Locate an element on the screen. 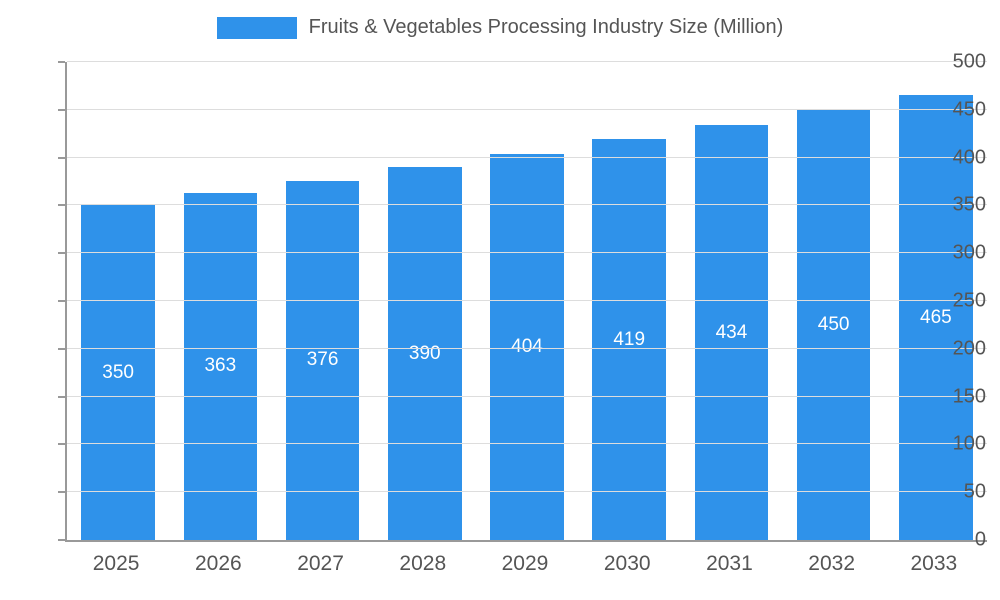 This screenshot has width=1000, height=600. bar-value-label: 419 is located at coordinates (629, 339).